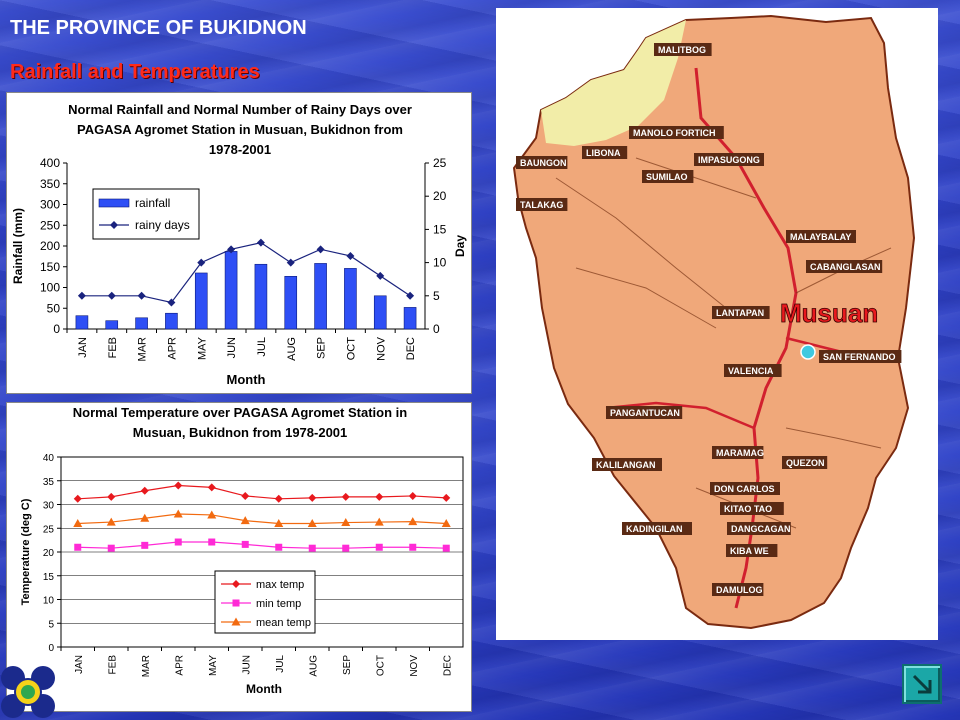  Describe the element at coordinates (50, 184) in the screenshot. I see `y-tick-label: 350` at that location.